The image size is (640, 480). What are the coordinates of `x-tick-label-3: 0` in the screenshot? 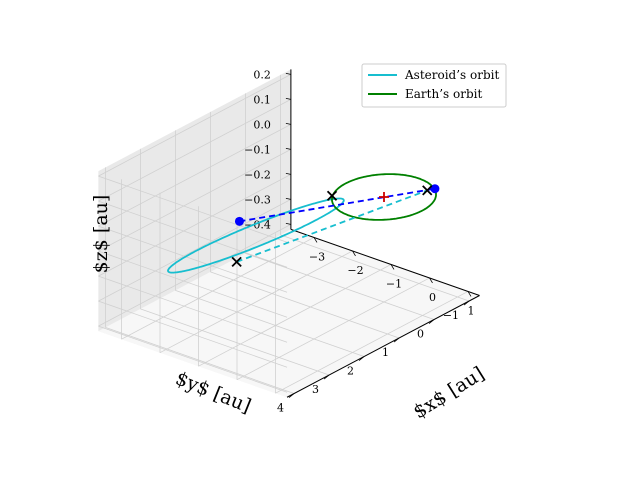 It's located at (432, 297).